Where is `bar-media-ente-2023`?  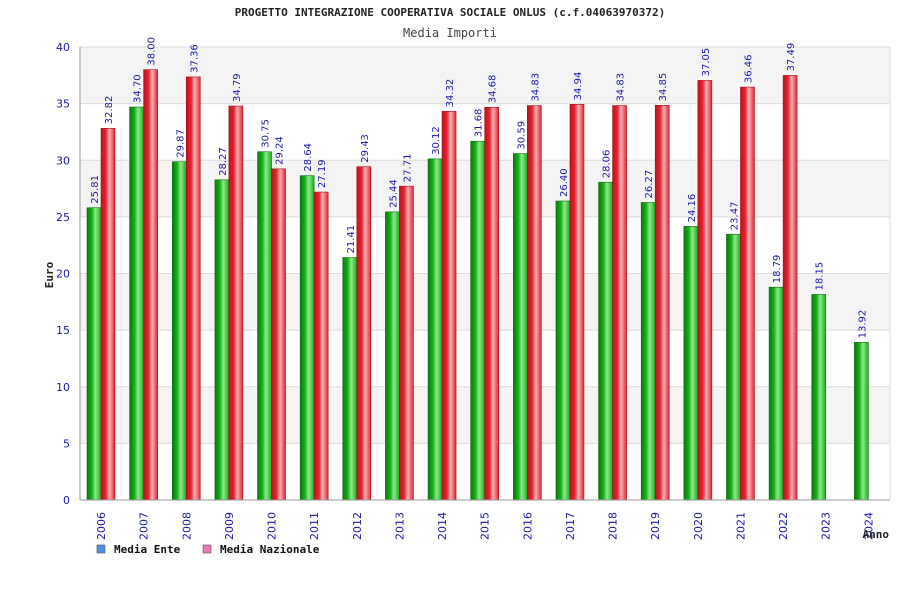 bar-media-ente-2023 is located at coordinates (819, 397).